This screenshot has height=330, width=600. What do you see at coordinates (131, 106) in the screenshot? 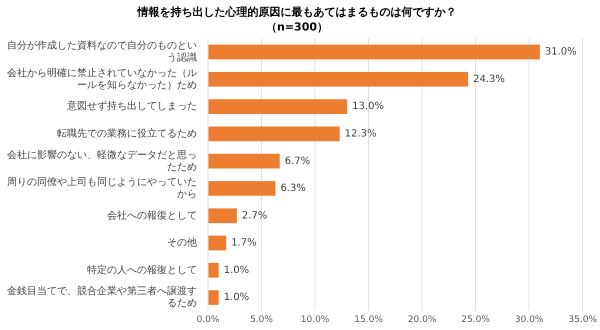
I see `y-tick-label: 意図せず持ち出してしまった` at bounding box center [131, 106].